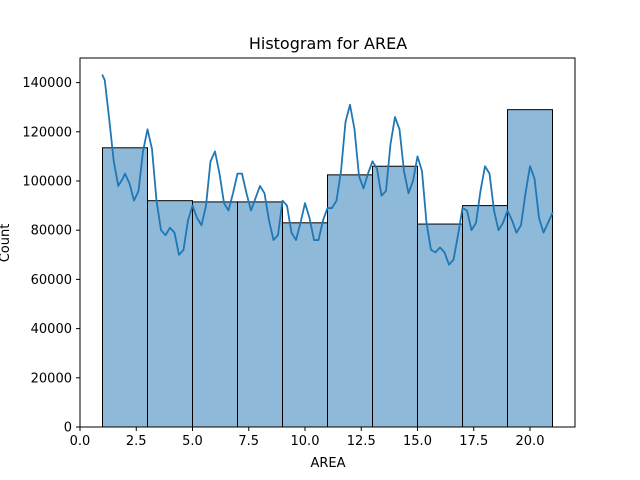 The height and width of the screenshot is (480, 640). Describe the element at coordinates (80, 441) in the screenshot. I see `x-tick-label: 0.0` at that location.